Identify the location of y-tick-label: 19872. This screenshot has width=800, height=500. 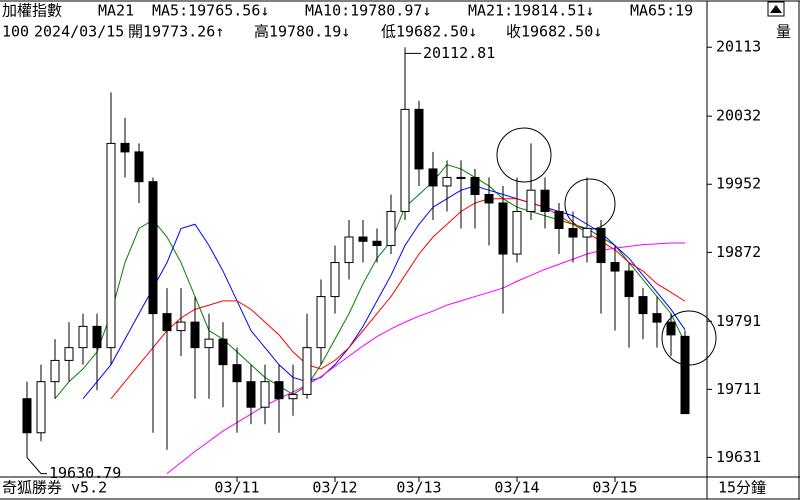
(738, 252).